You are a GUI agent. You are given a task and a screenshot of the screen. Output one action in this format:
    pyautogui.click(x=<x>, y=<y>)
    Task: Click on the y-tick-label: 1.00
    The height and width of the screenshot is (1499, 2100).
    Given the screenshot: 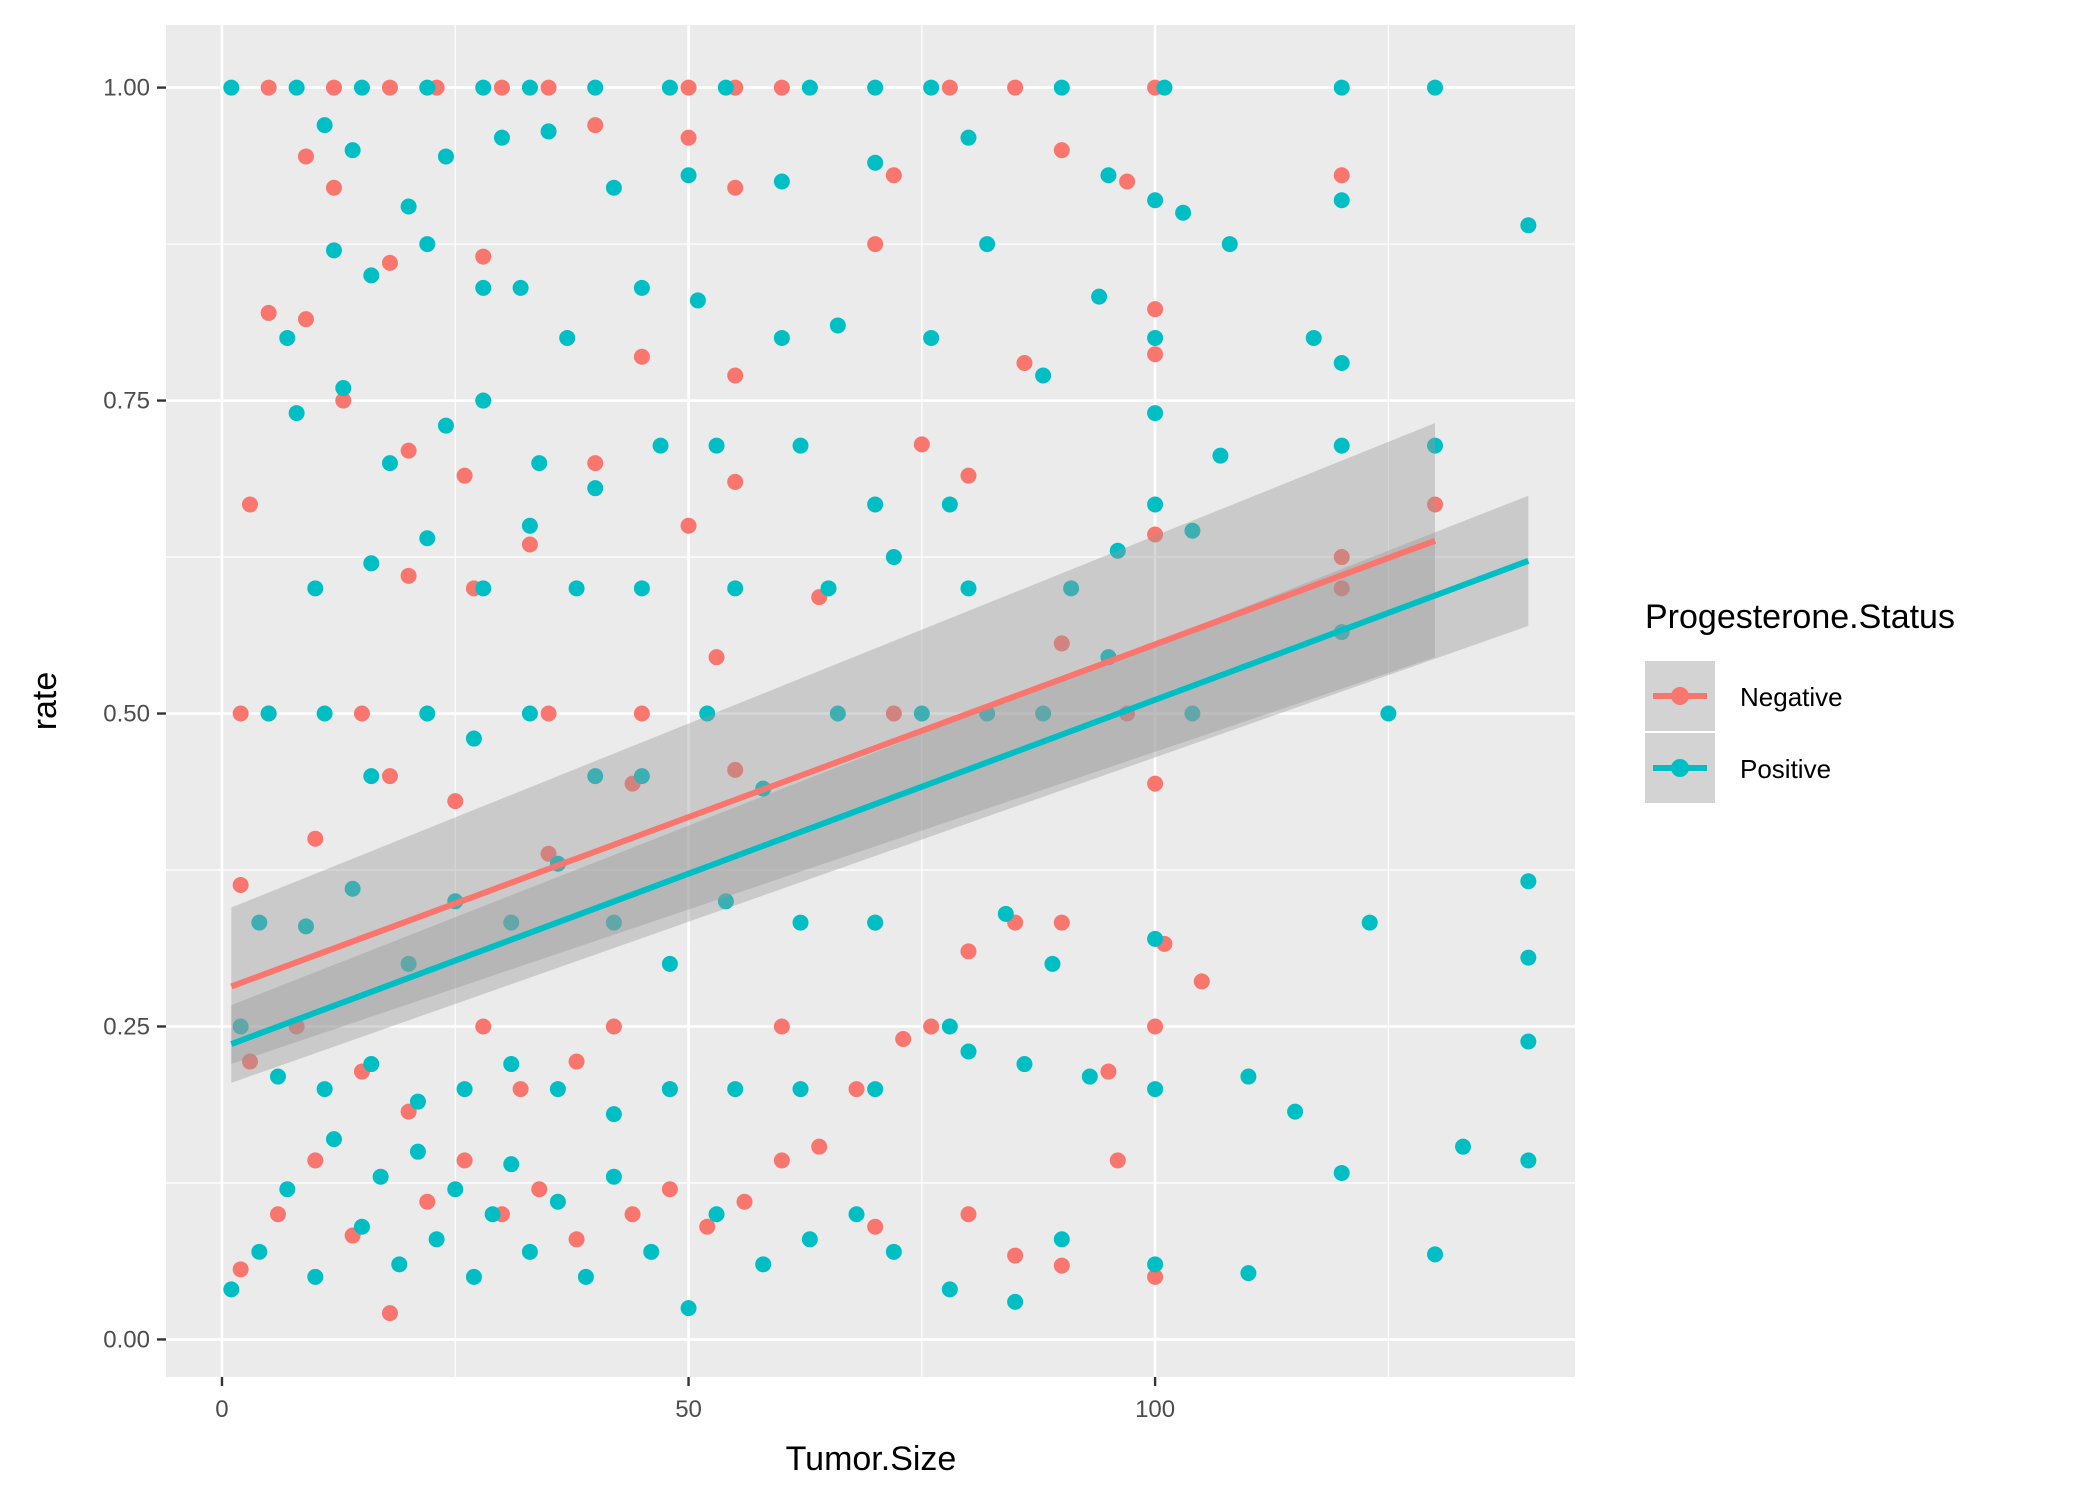 What is the action you would take?
    pyautogui.click(x=126, y=88)
    